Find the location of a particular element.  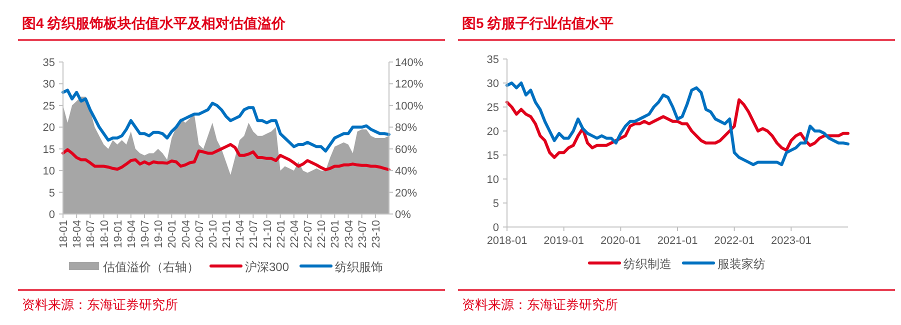

x-tick-label: 21-04 is located at coordinates (240, 234).